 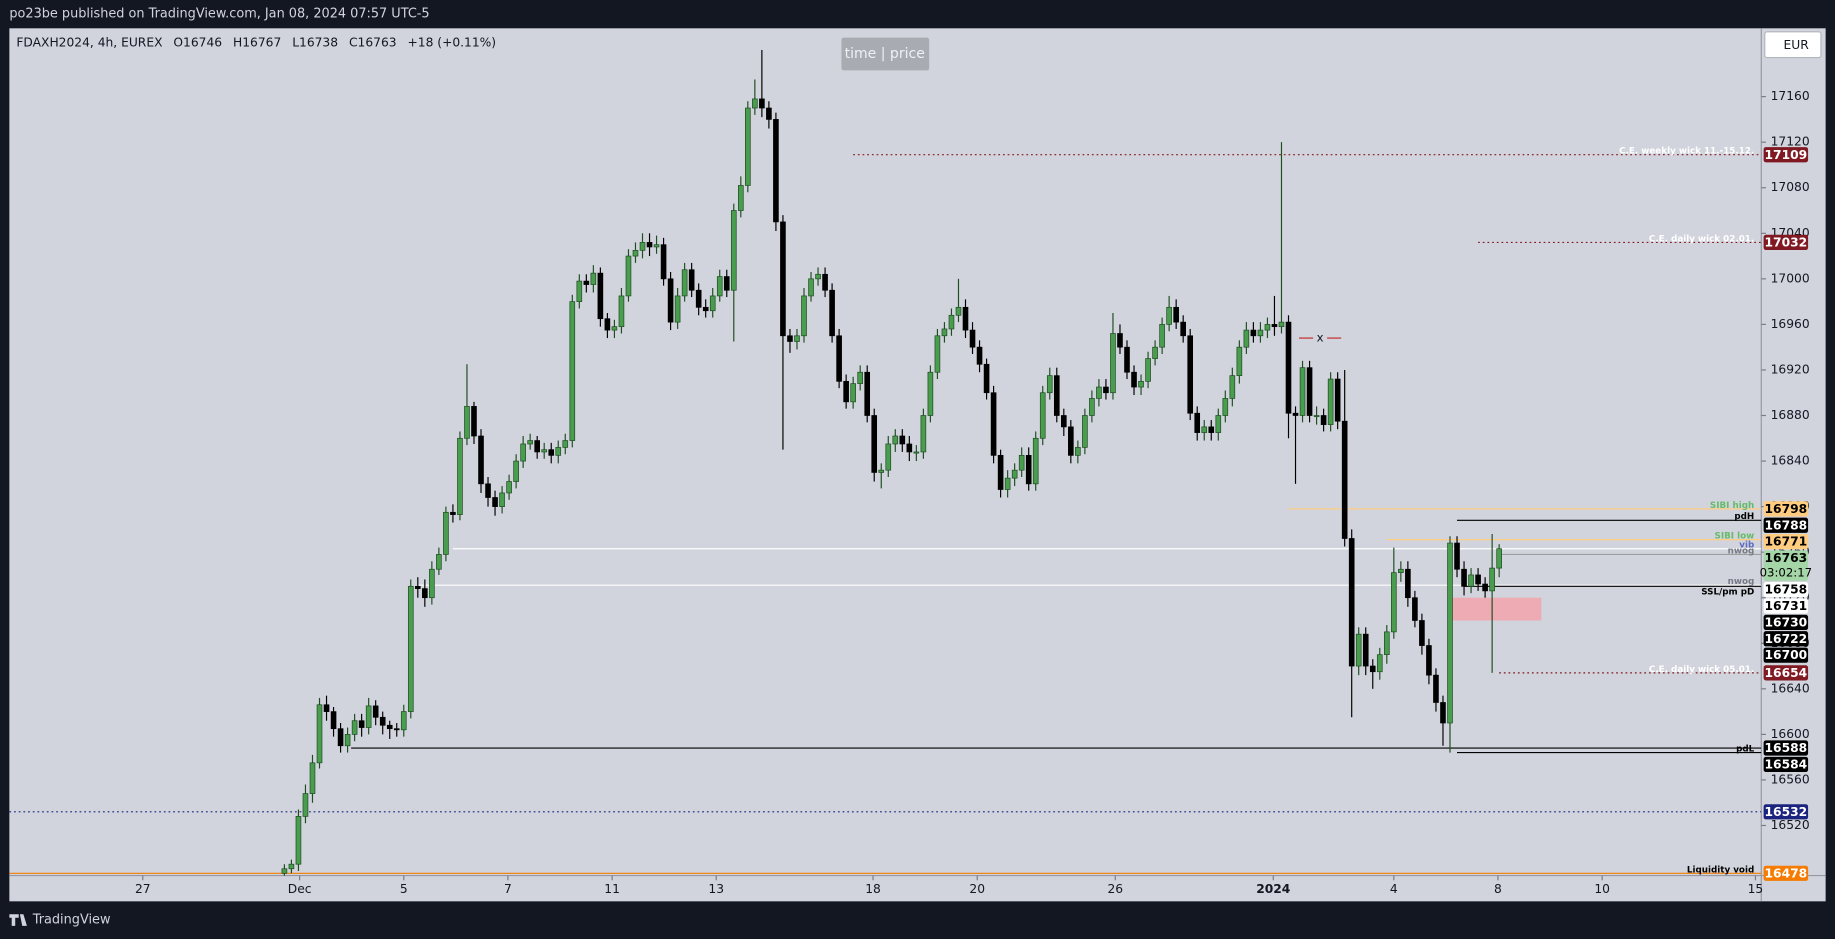 I want to click on fvg-zone, so click(x=1494, y=609).